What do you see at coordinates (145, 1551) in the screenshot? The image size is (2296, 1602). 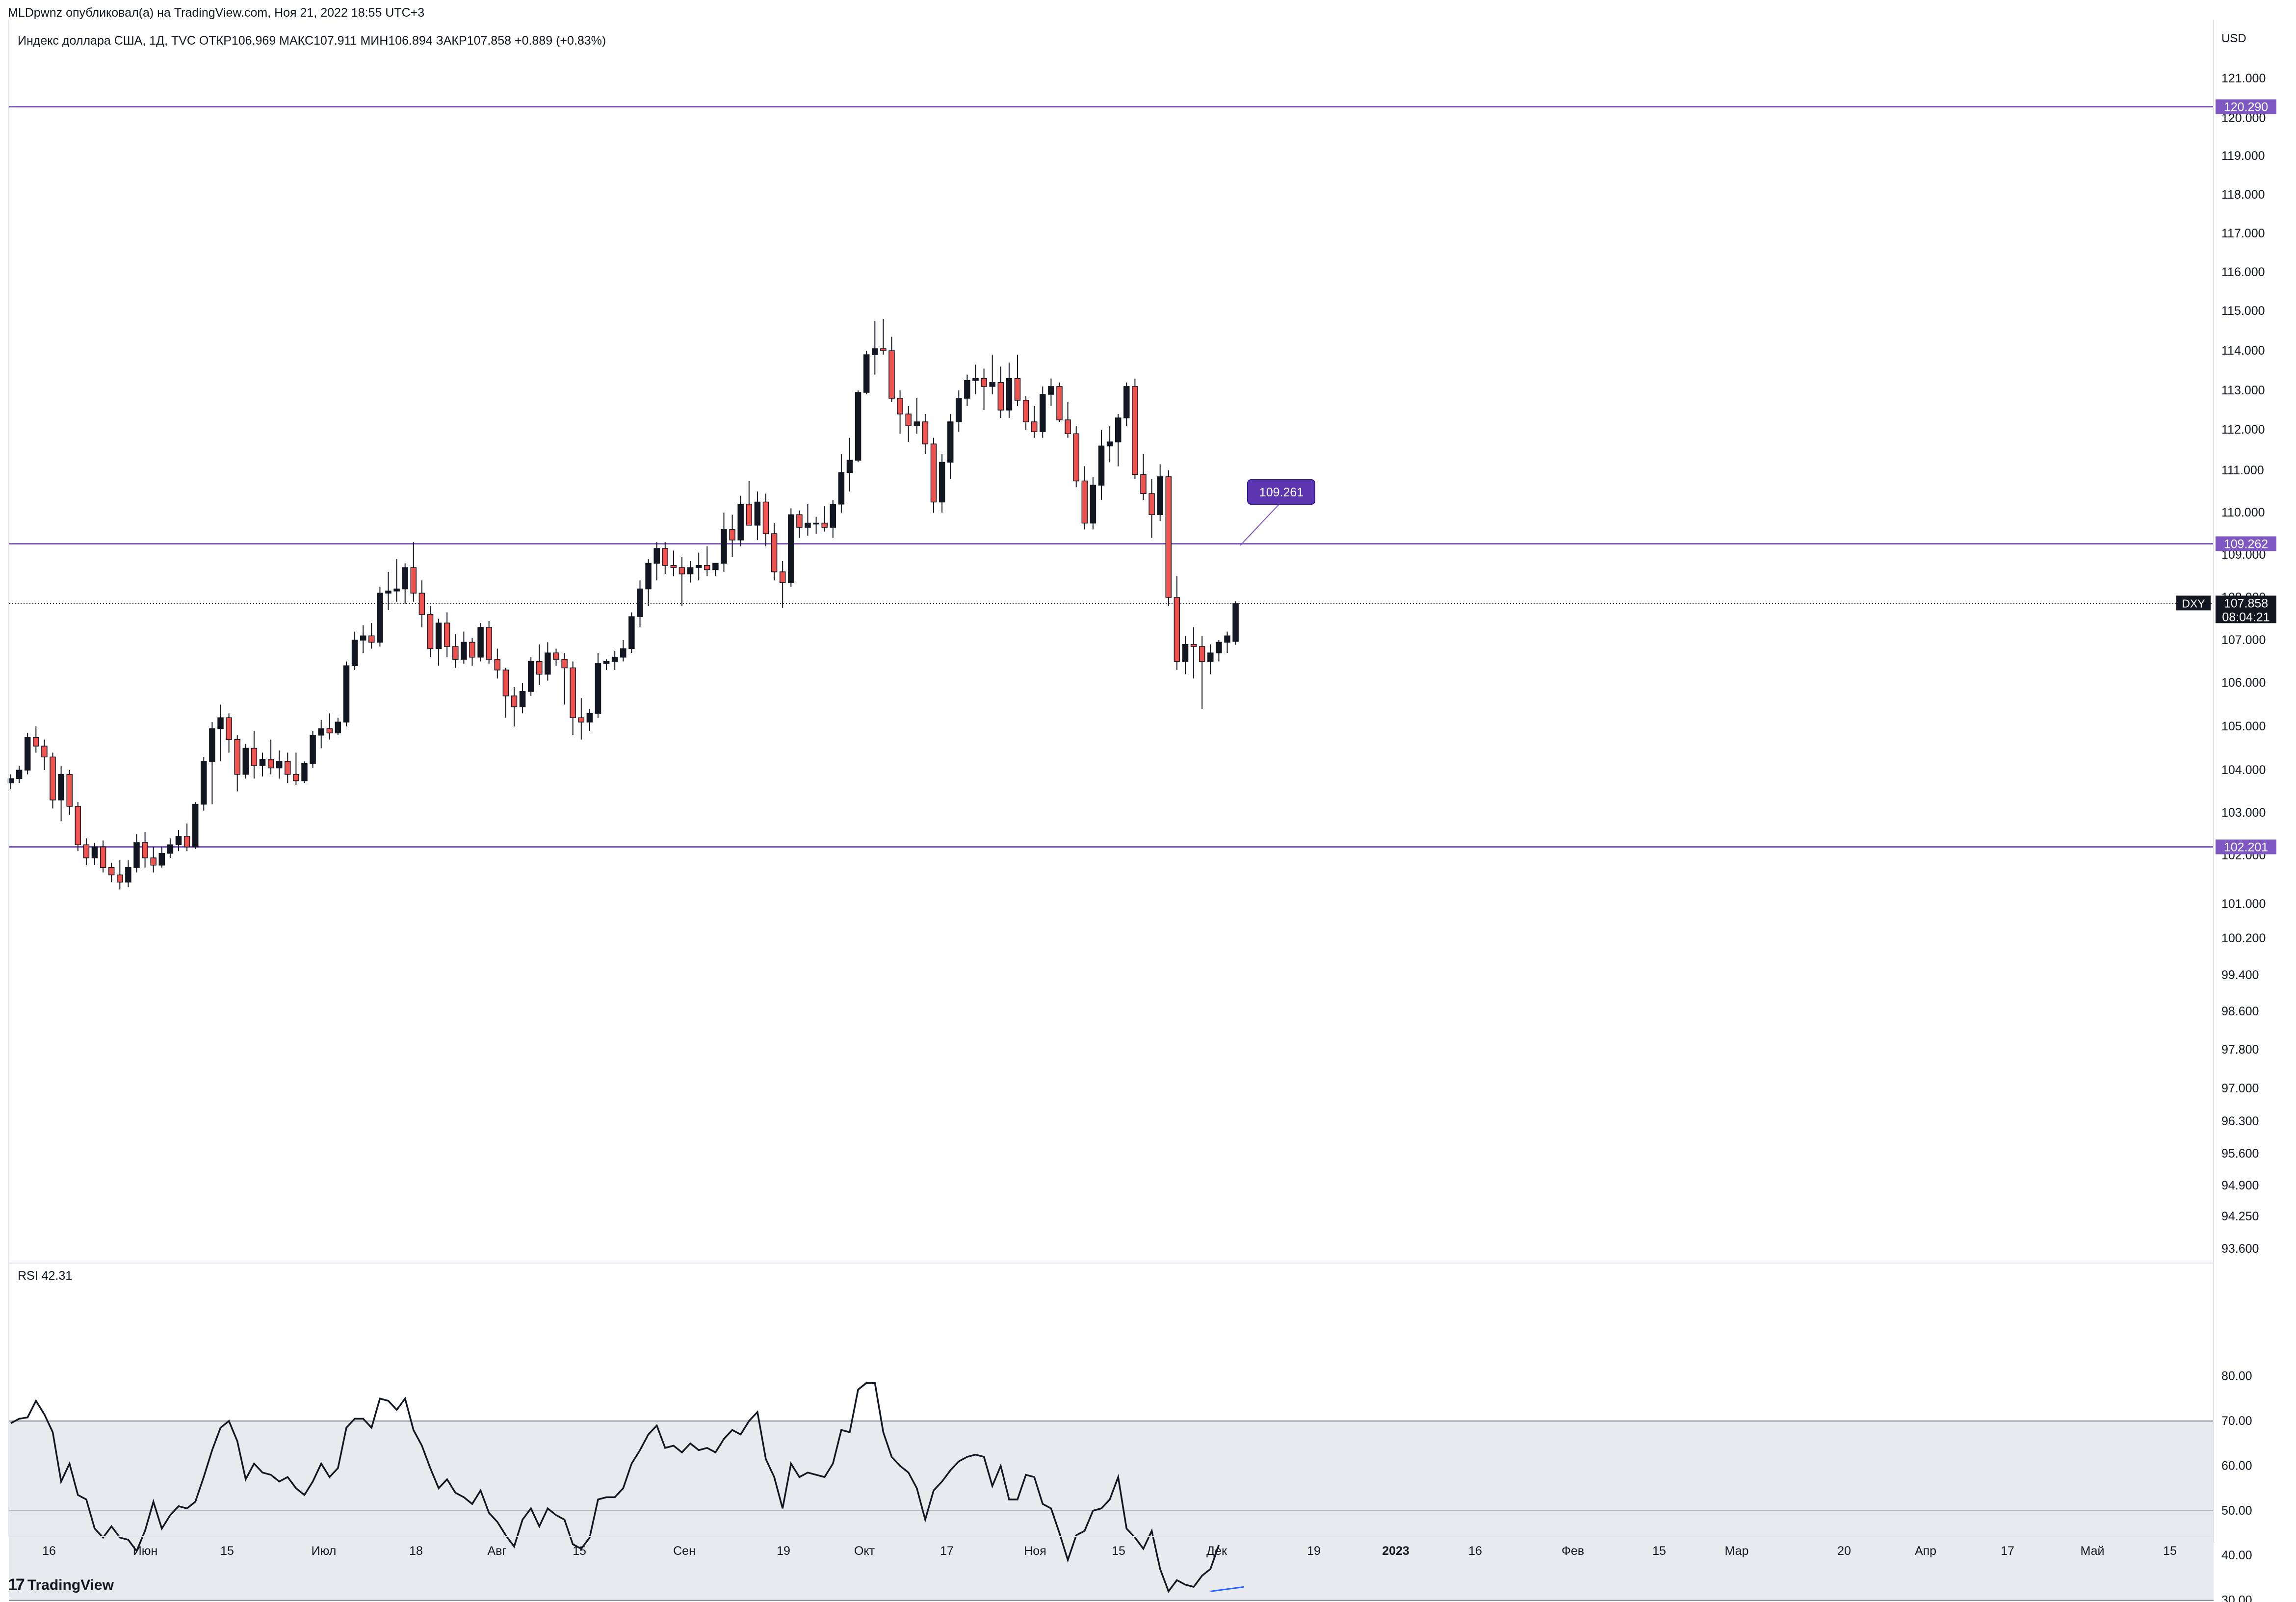 I see `time-tick-label: Июн` at bounding box center [145, 1551].